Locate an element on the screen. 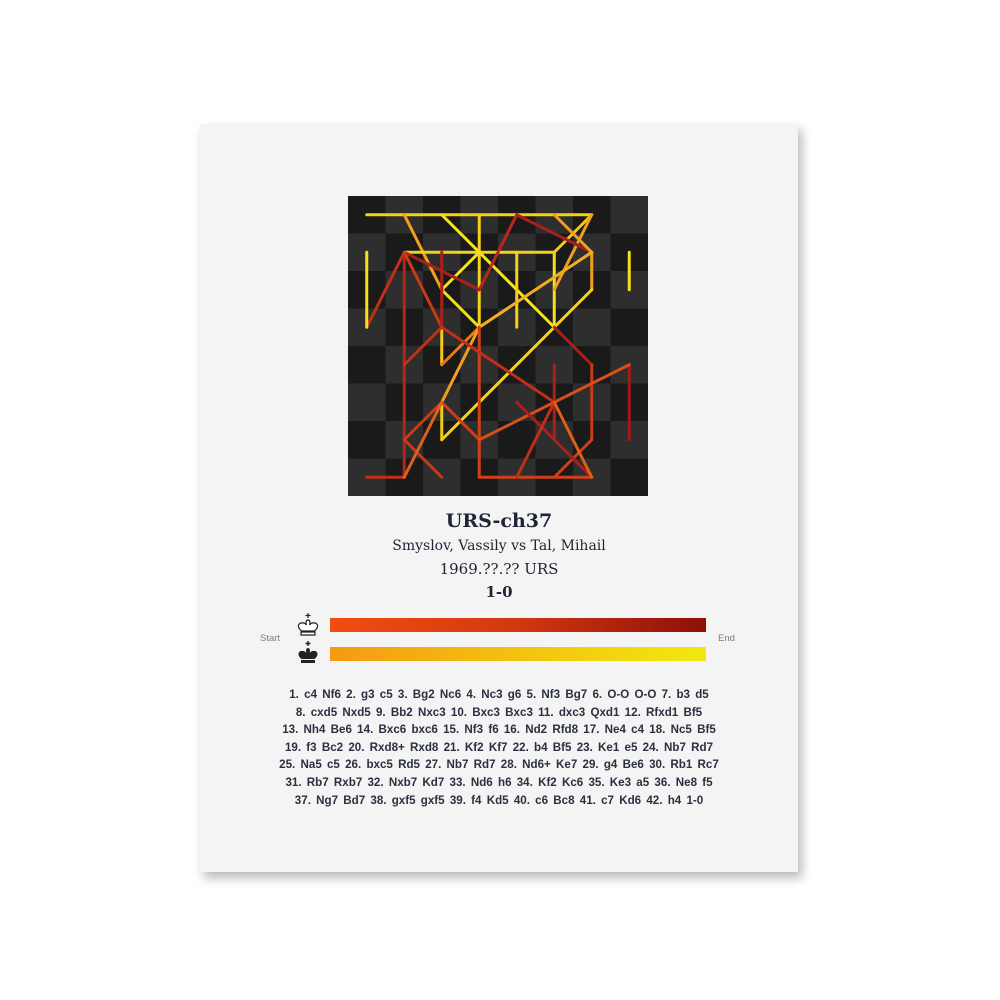 The width and height of the screenshot is (1000, 1000). move-line-b1-c3 is located at coordinates (423, 439).